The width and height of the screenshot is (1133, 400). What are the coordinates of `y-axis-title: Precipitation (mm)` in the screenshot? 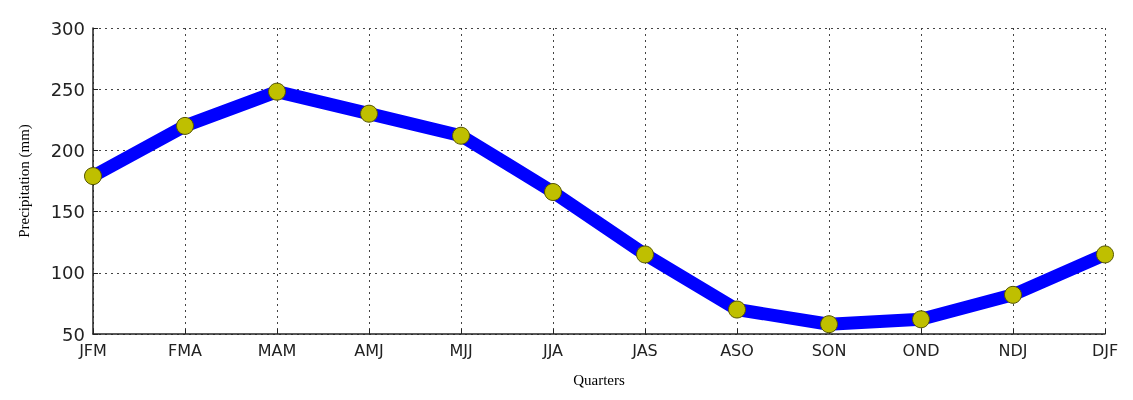 It's located at (24, 181).